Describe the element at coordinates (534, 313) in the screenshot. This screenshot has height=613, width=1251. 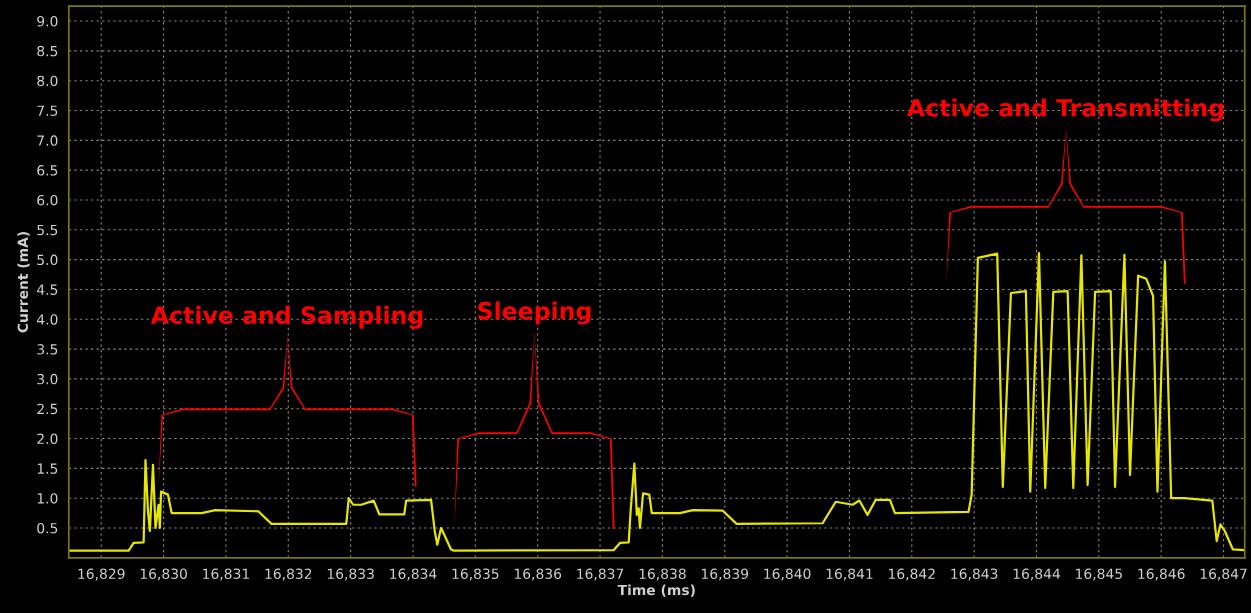
I see `annotation: Sleeping` at that location.